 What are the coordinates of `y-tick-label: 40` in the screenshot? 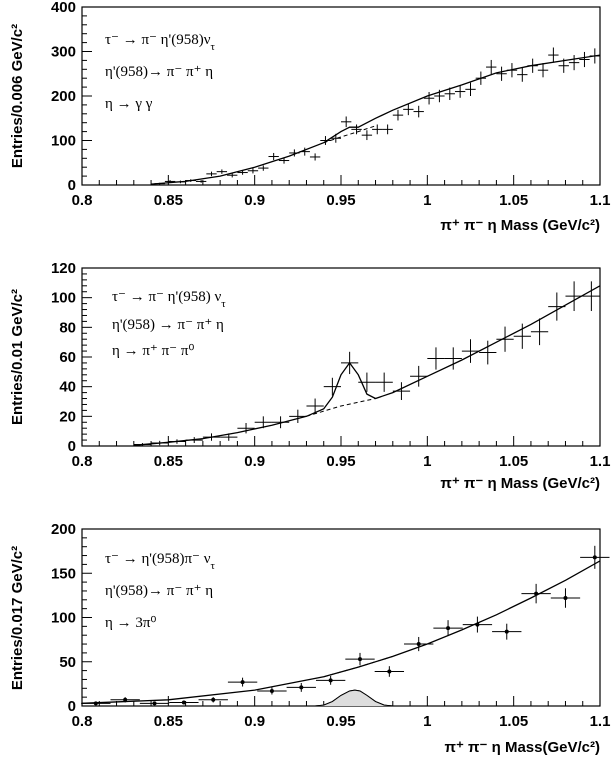 It's located at (67, 387).